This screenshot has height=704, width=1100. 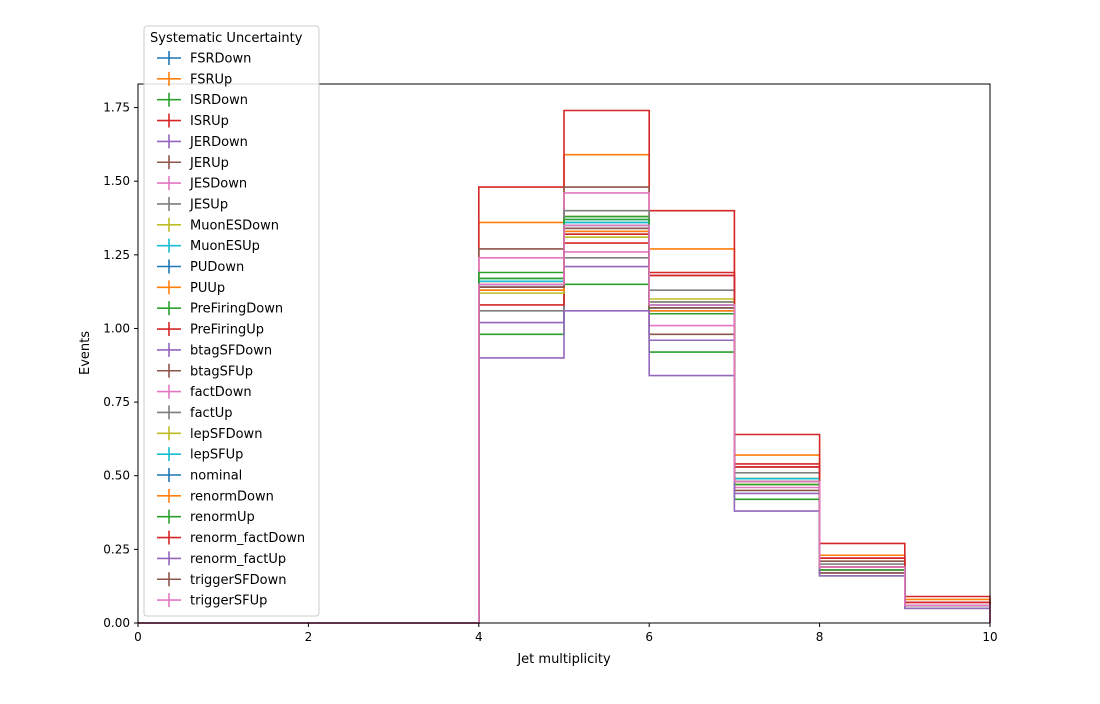 What do you see at coordinates (989, 637) in the screenshot?
I see `x-tick-label: 10` at bounding box center [989, 637].